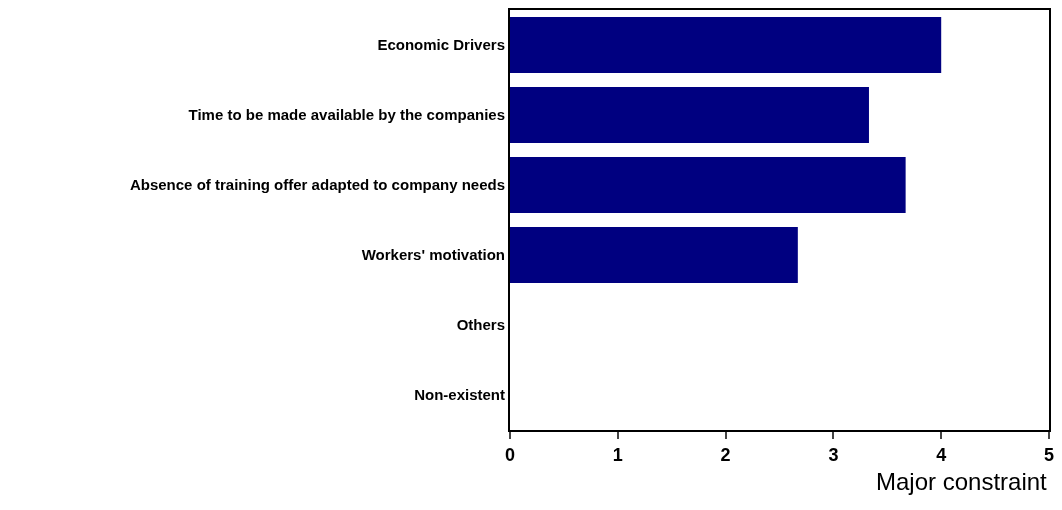 This screenshot has width=1062, height=510. Describe the element at coordinates (510, 454) in the screenshot. I see `x-tick-label: 0` at that location.